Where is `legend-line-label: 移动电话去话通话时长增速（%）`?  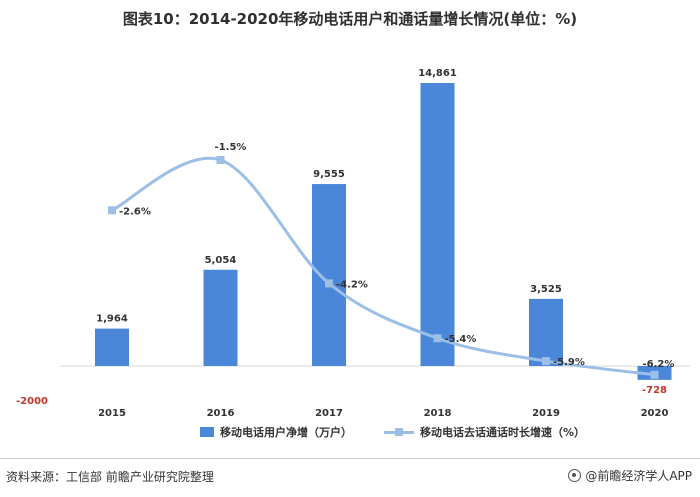 legend-line-label: 移动电话去话通话时长增速（%） is located at coordinates (503, 432).